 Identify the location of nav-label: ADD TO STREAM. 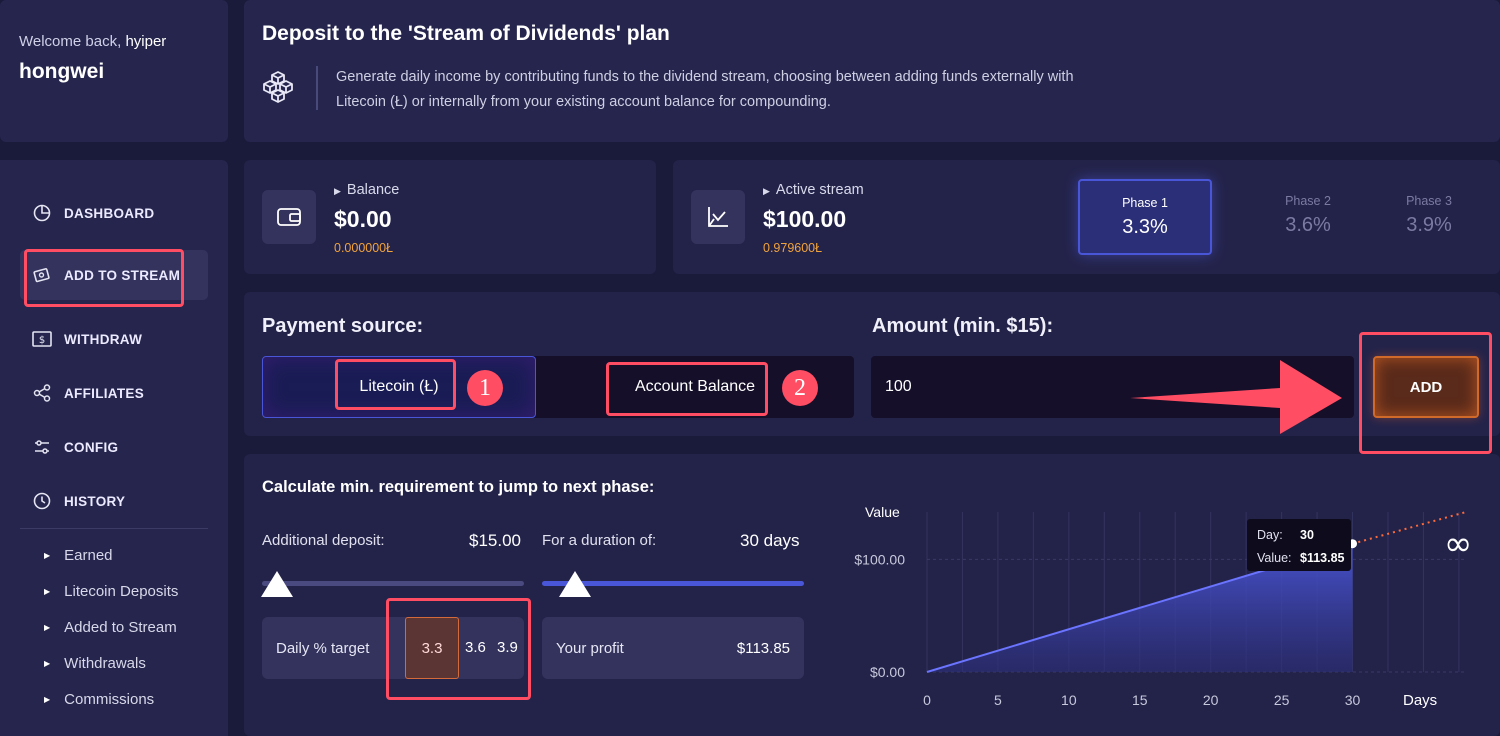
(122, 275).